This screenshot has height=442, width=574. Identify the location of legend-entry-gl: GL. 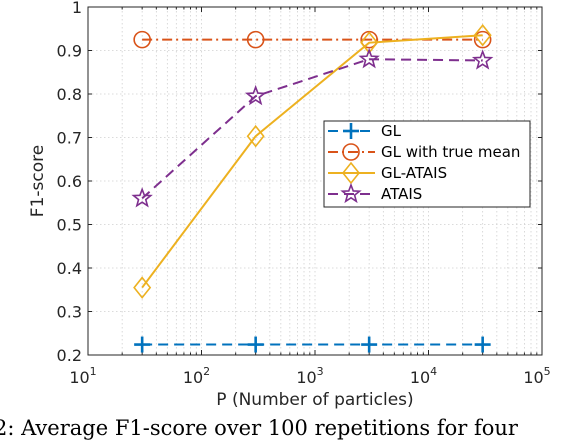
(365, 131).